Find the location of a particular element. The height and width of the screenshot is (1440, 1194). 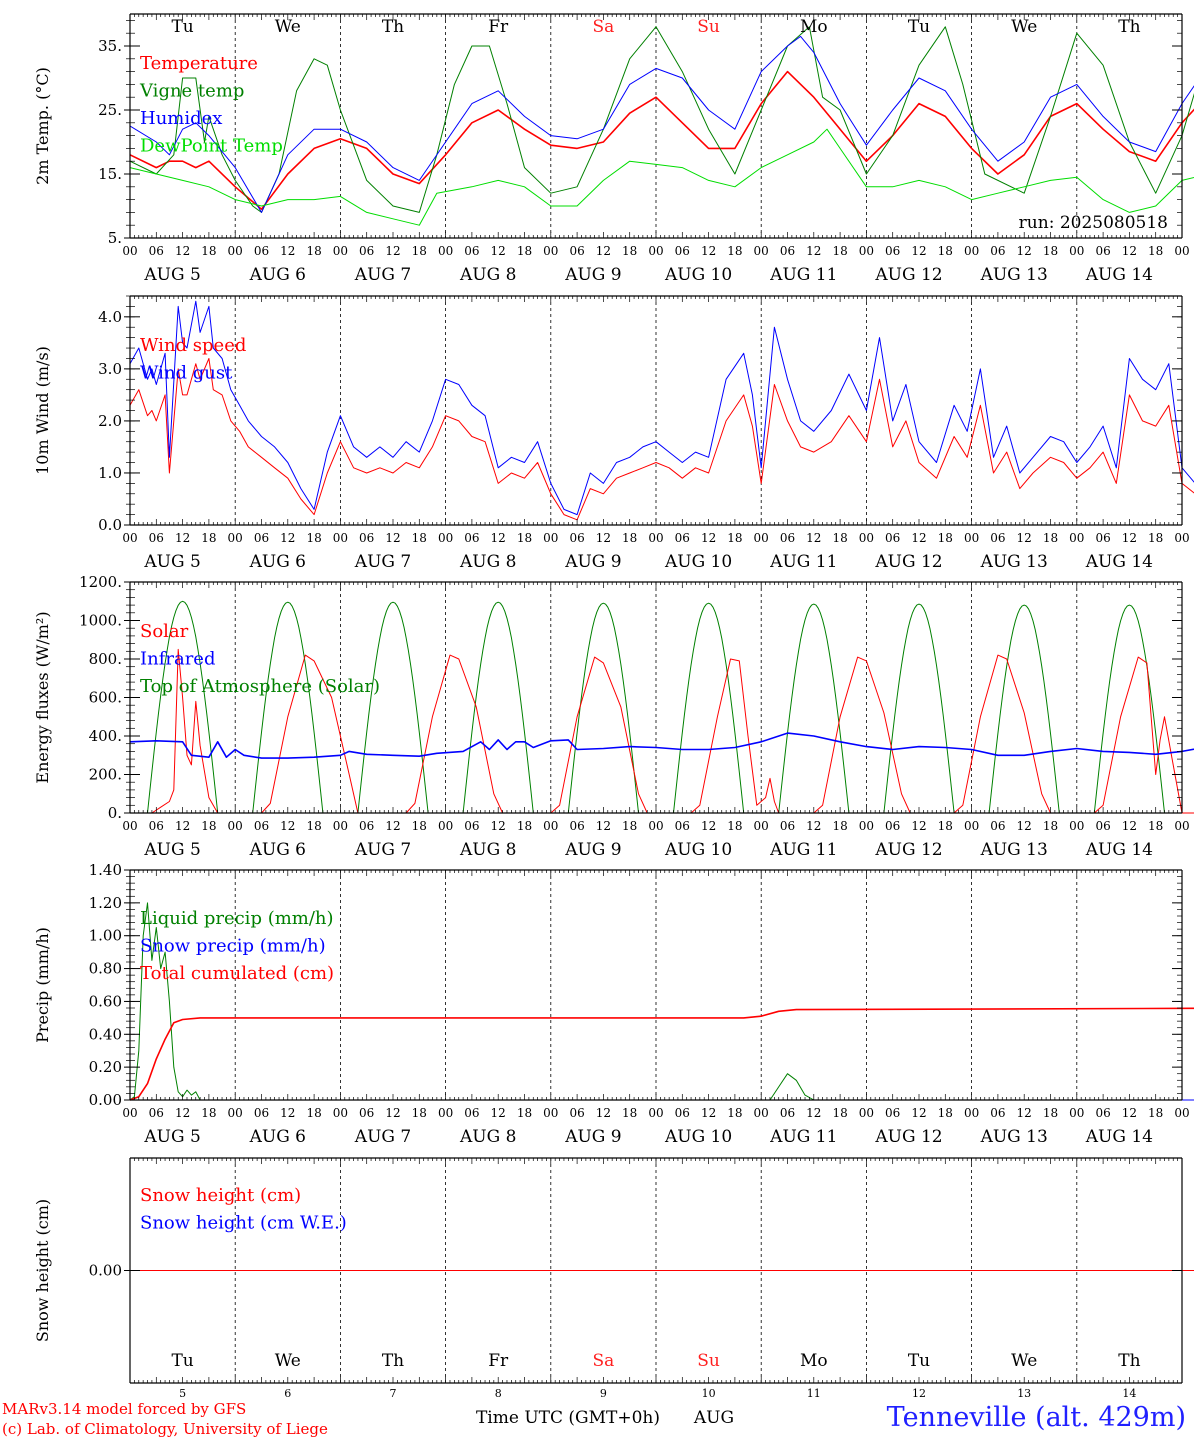

y-tick-label: 0.80 is located at coordinates (105, 969).